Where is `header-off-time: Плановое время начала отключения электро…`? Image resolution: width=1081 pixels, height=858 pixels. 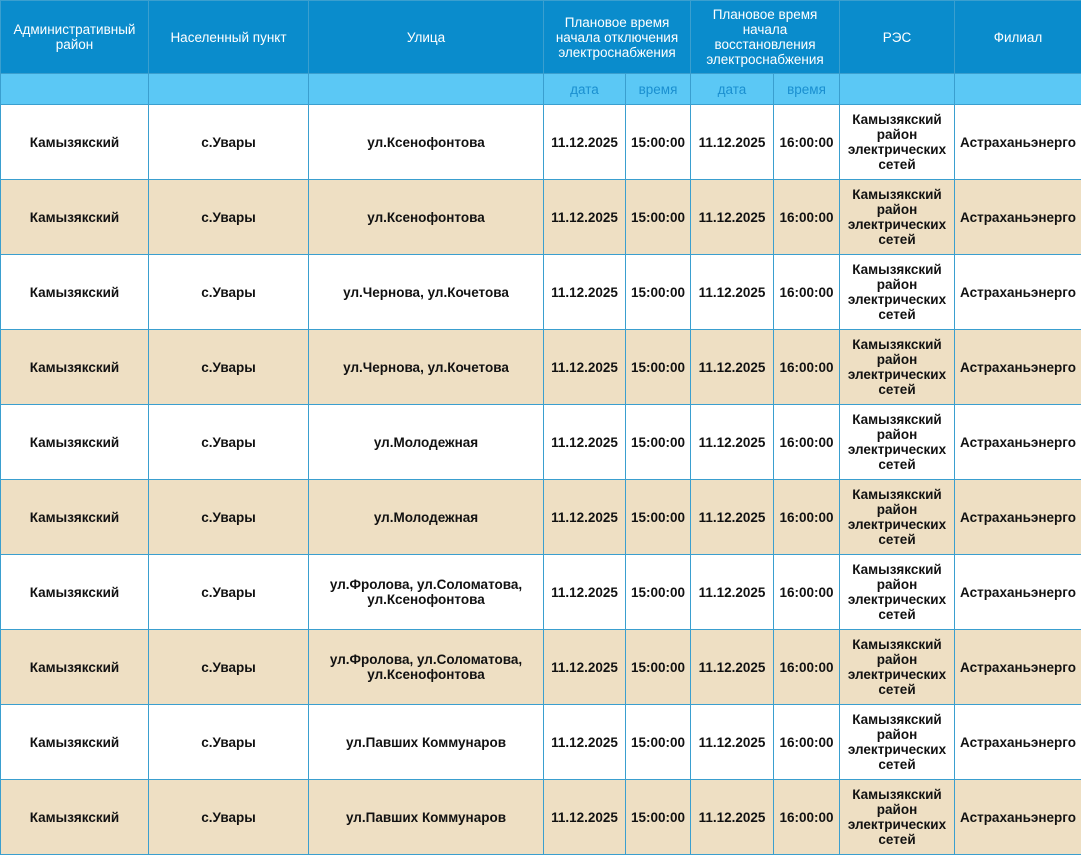 header-off-time: Плановое время начала отключения электро… is located at coordinates (617, 37).